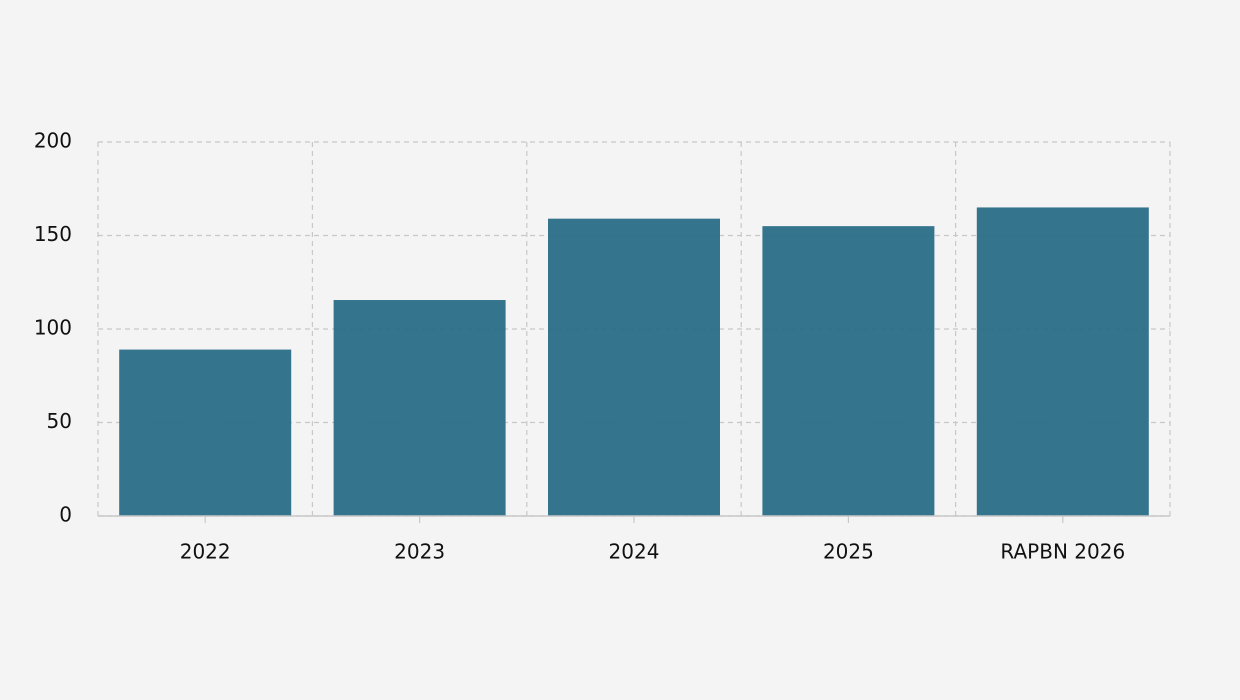  What do you see at coordinates (1062, 552) in the screenshot?
I see `x-tick-label: RAPBN 2026` at bounding box center [1062, 552].